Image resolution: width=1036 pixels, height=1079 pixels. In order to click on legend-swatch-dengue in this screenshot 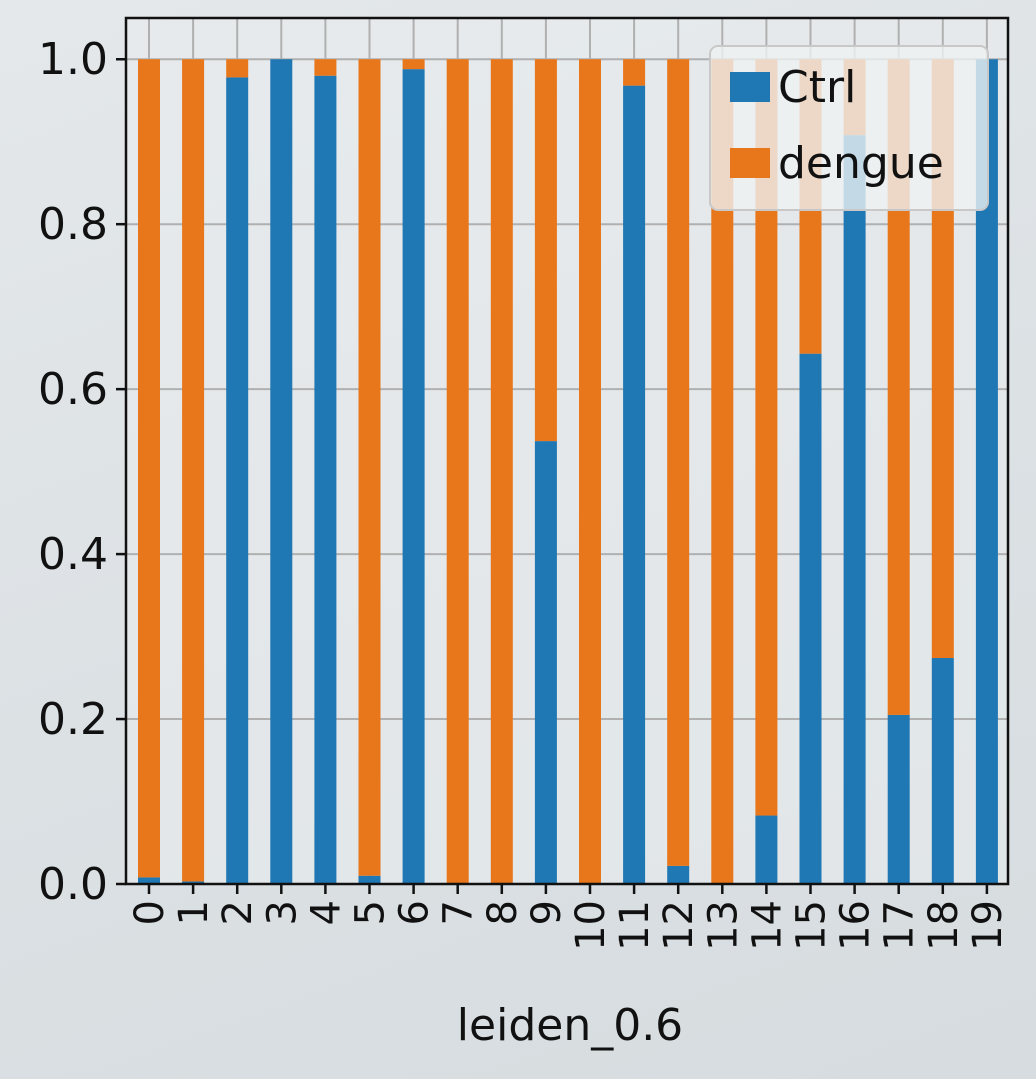, I will do `click(750, 163)`.